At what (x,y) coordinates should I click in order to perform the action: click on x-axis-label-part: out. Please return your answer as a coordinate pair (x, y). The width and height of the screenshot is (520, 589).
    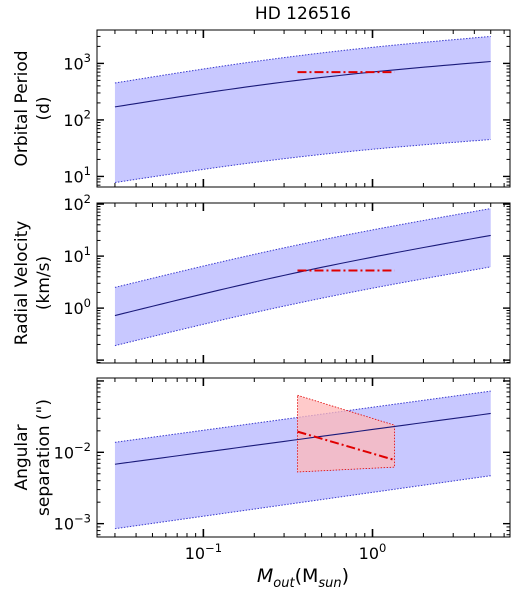
    Looking at the image, I should click on (284, 582).